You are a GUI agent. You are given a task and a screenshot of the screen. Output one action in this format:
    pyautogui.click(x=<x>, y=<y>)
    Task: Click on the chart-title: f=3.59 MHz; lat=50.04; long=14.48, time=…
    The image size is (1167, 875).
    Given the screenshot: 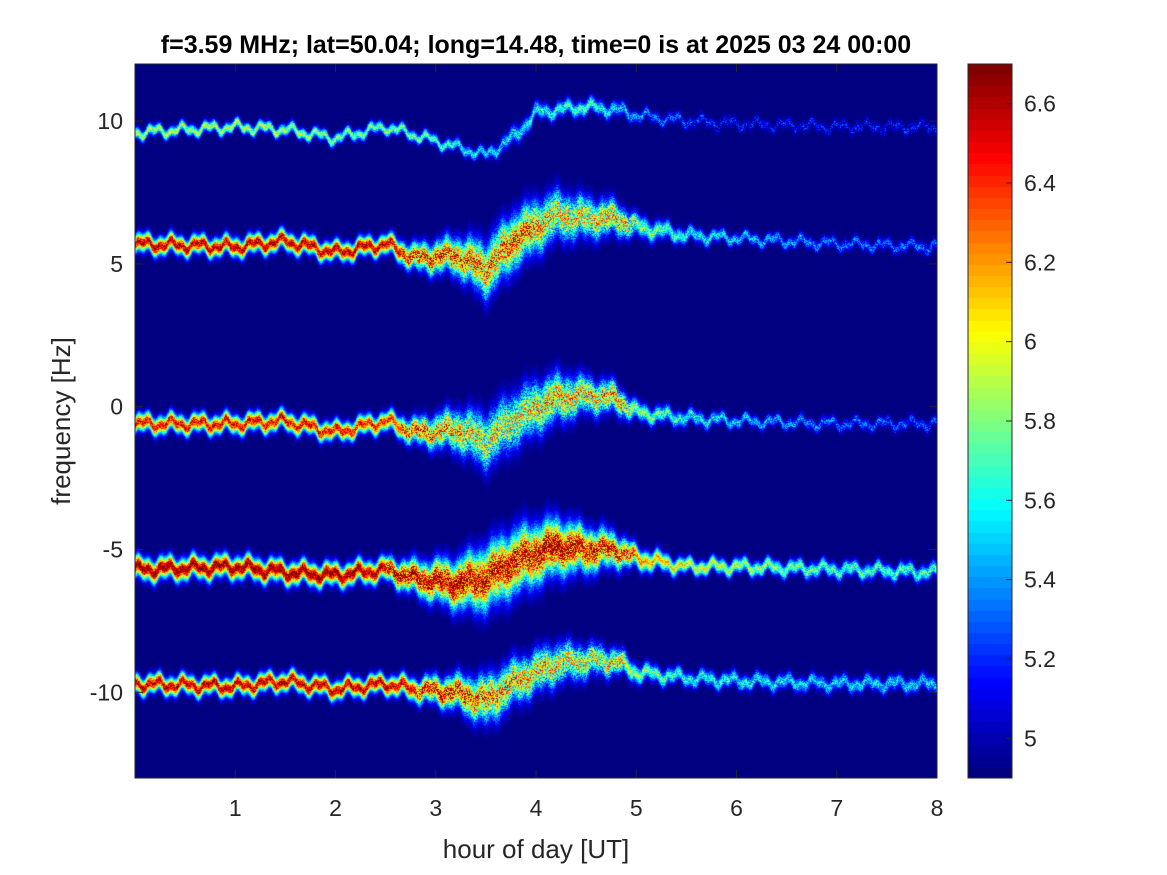 What is the action you would take?
    pyautogui.click(x=536, y=45)
    